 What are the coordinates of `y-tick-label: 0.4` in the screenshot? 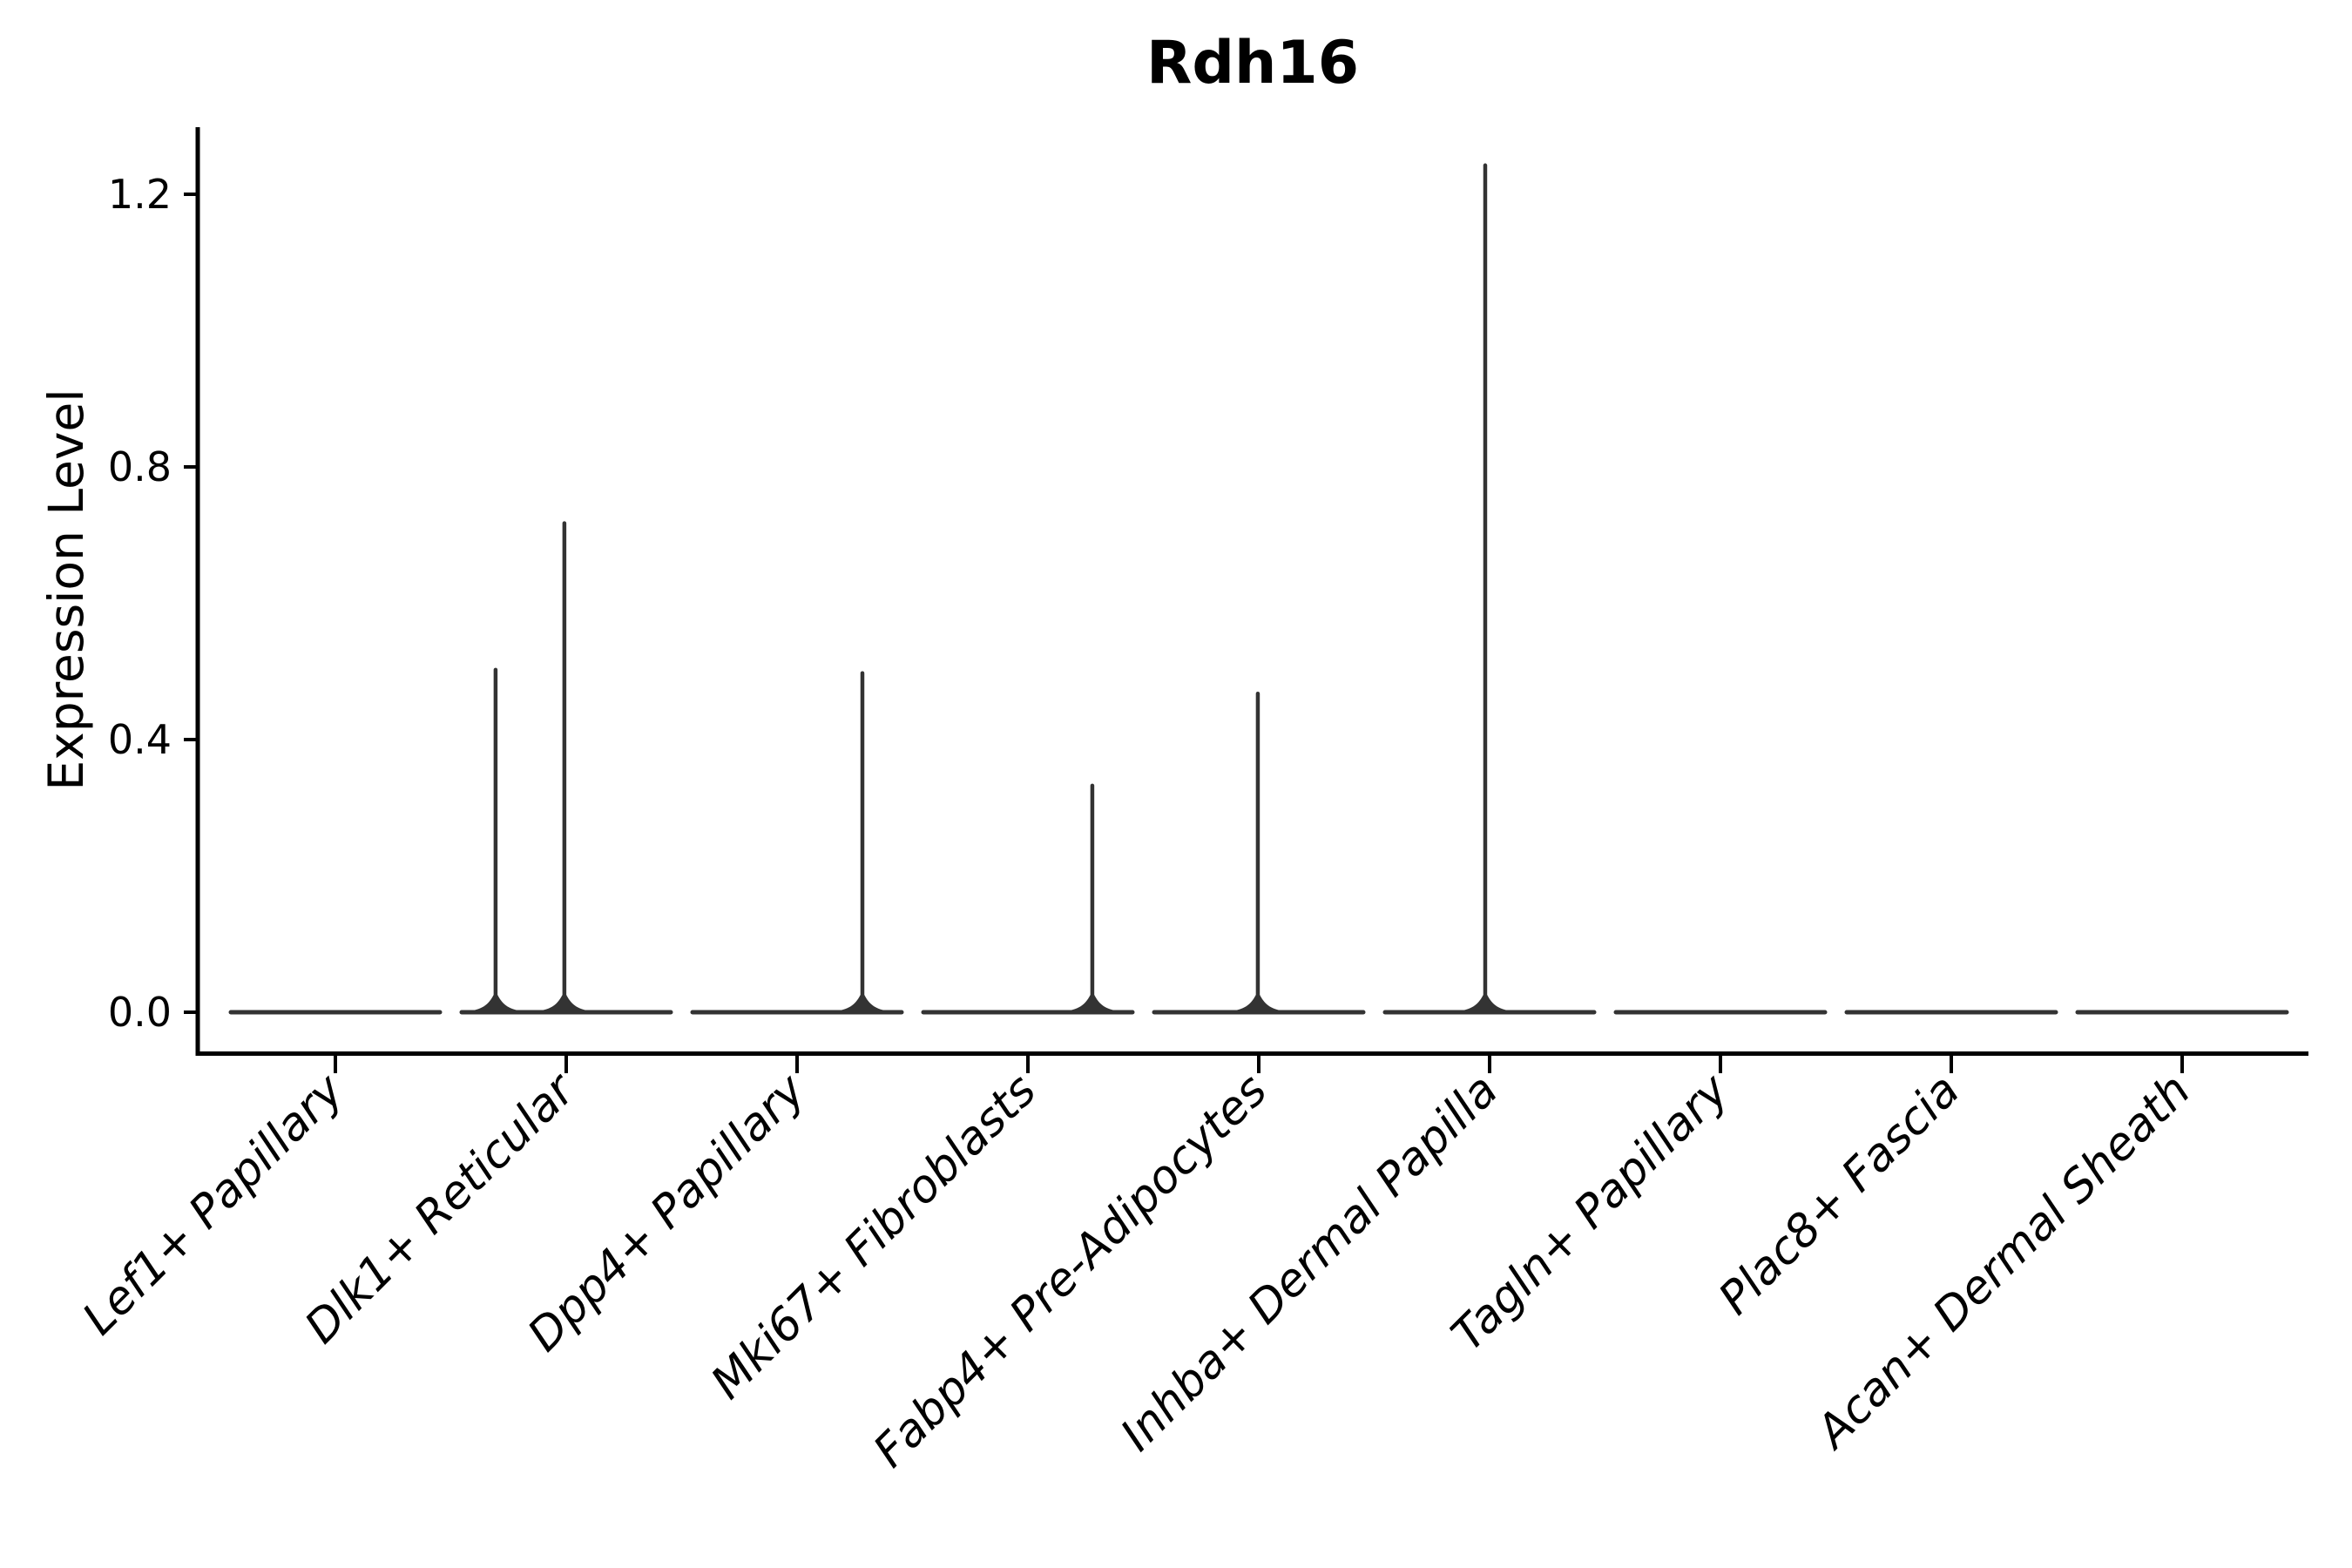 It's located at (140, 739).